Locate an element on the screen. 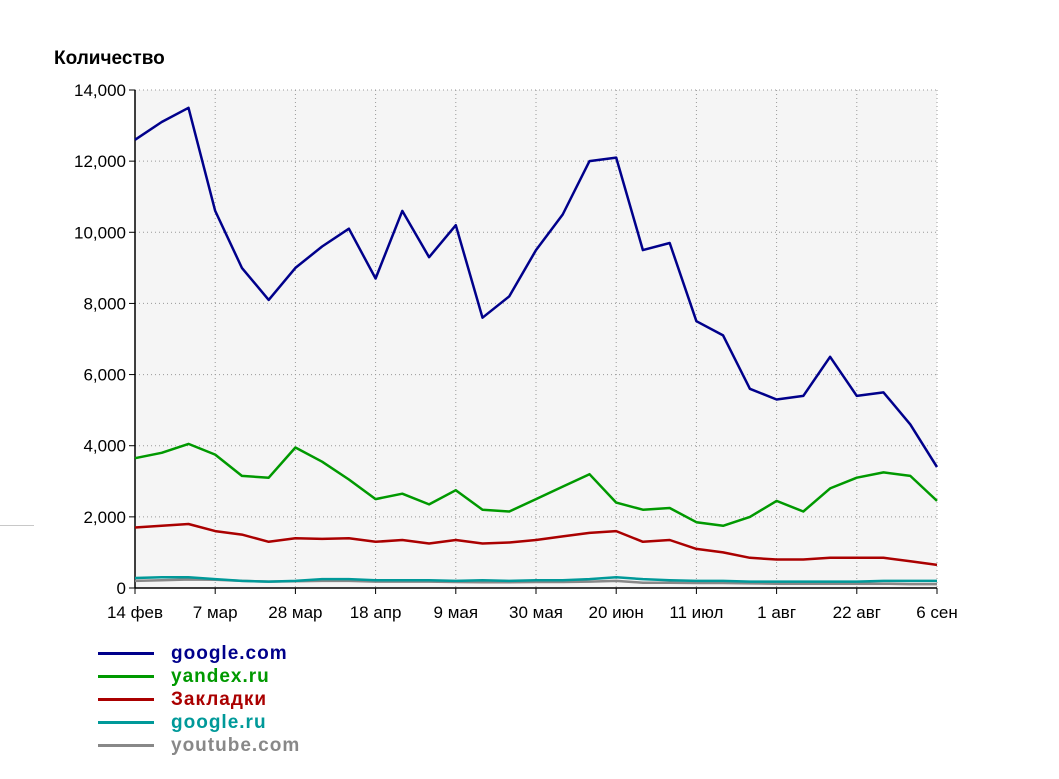 The image size is (1059, 779). series-line-Закладки is located at coordinates (536, 544).